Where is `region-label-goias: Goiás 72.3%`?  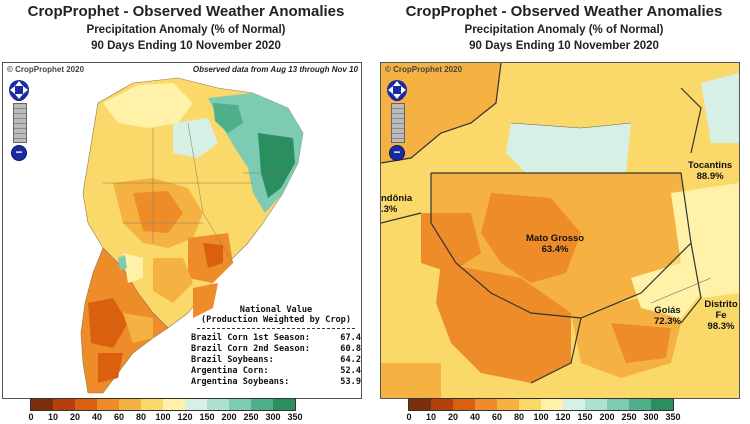
region-label-goias: Goiás 72.3% is located at coordinates (667, 316).